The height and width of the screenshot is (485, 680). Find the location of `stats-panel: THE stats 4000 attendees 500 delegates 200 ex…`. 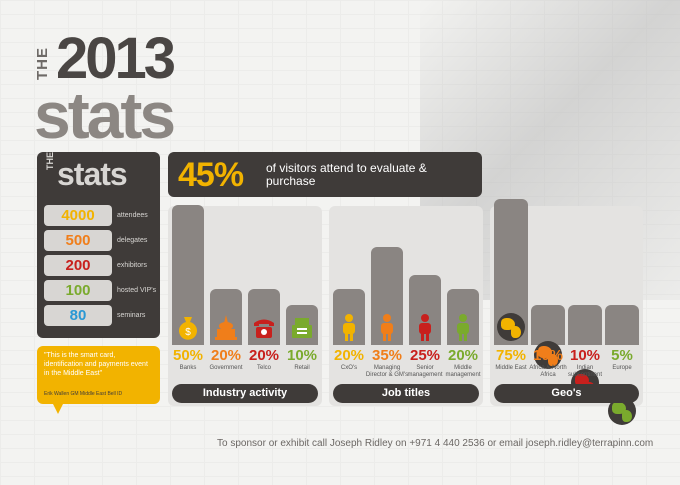

stats-panel: THE stats 4000 attendees 500 delegates 200 ex… is located at coordinates (98, 245).